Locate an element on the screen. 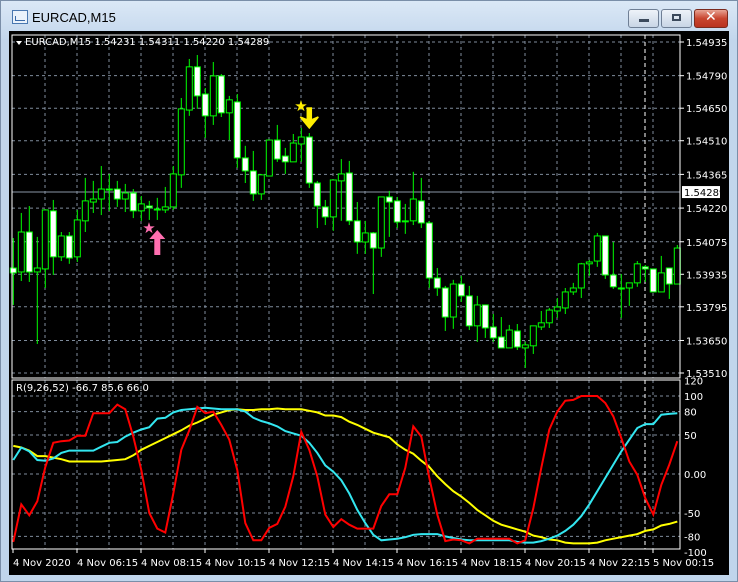 The height and width of the screenshot is (582, 738). star-icon: ★ is located at coordinates (148, 228).